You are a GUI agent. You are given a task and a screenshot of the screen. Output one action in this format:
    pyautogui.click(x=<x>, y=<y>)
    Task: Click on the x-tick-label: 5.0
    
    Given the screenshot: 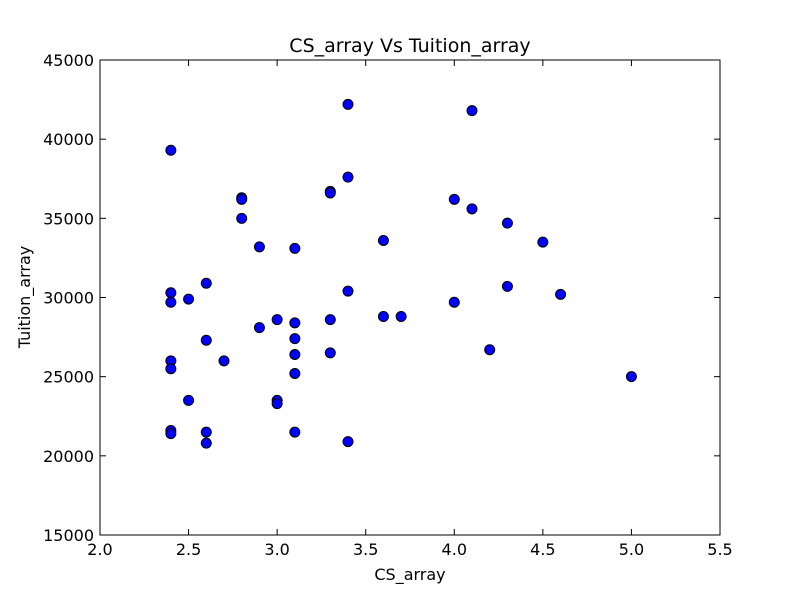 What is the action you would take?
    pyautogui.click(x=631, y=549)
    